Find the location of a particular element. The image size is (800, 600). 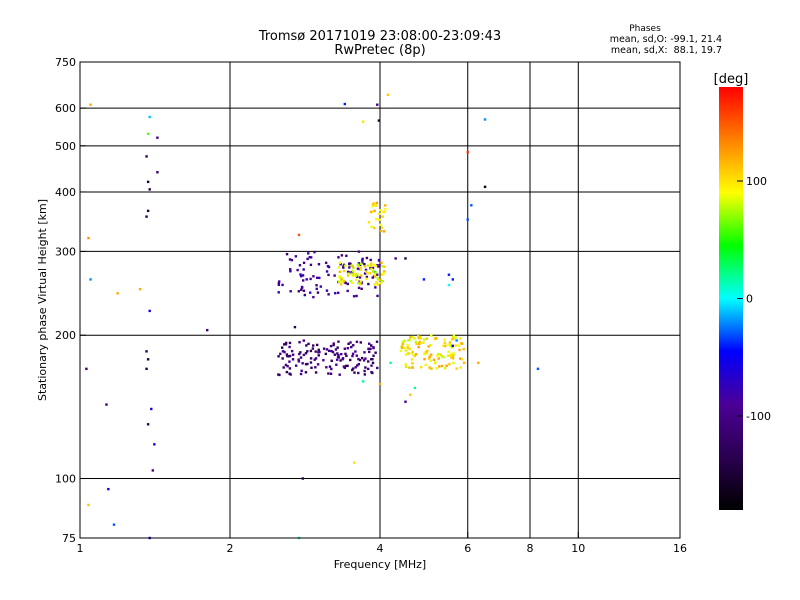

x-tick-label: 6 is located at coordinates (467, 548).